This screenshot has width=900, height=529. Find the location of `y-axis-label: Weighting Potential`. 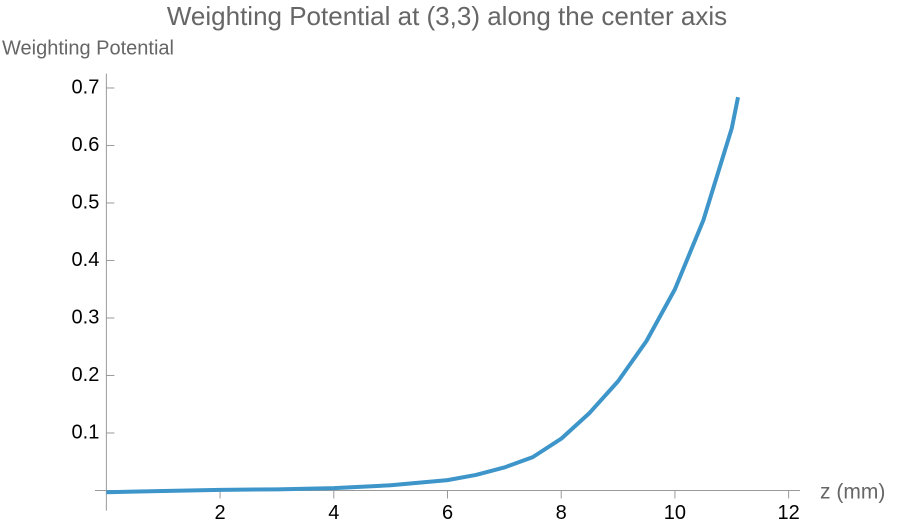

y-axis-label: Weighting Potential is located at coordinates (88, 48).